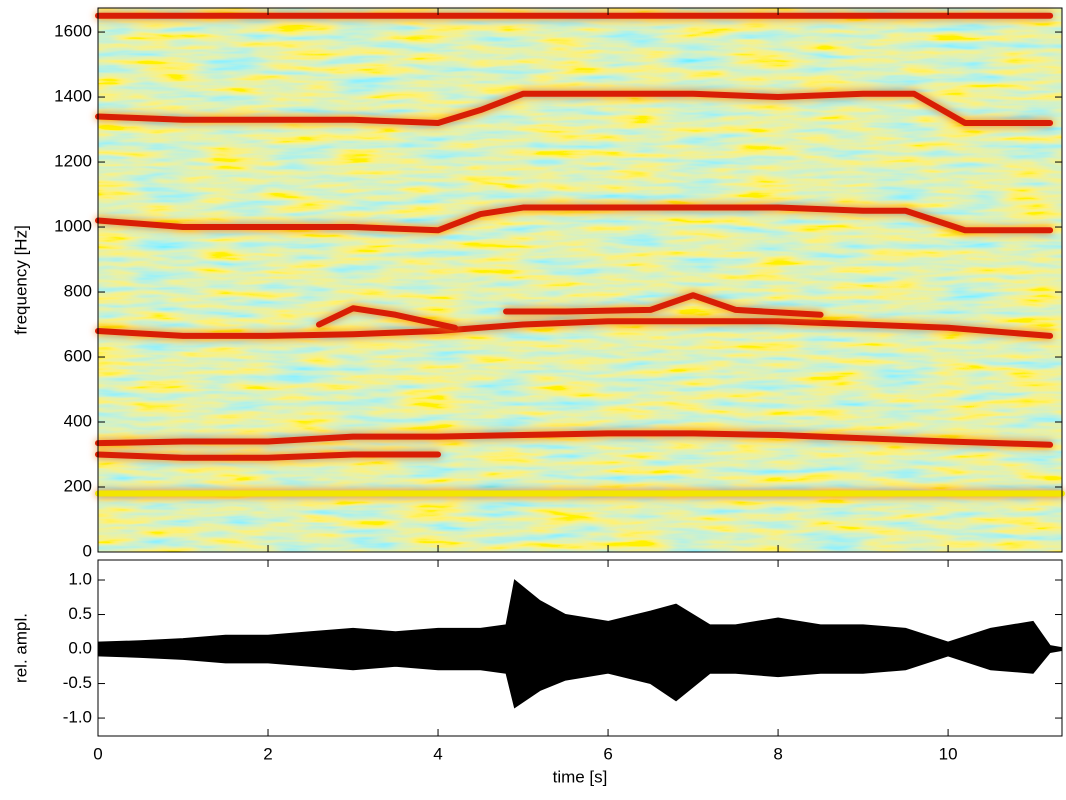  Describe the element at coordinates (77, 717) in the screenshot. I see `y-tick-label: -1.0` at that location.